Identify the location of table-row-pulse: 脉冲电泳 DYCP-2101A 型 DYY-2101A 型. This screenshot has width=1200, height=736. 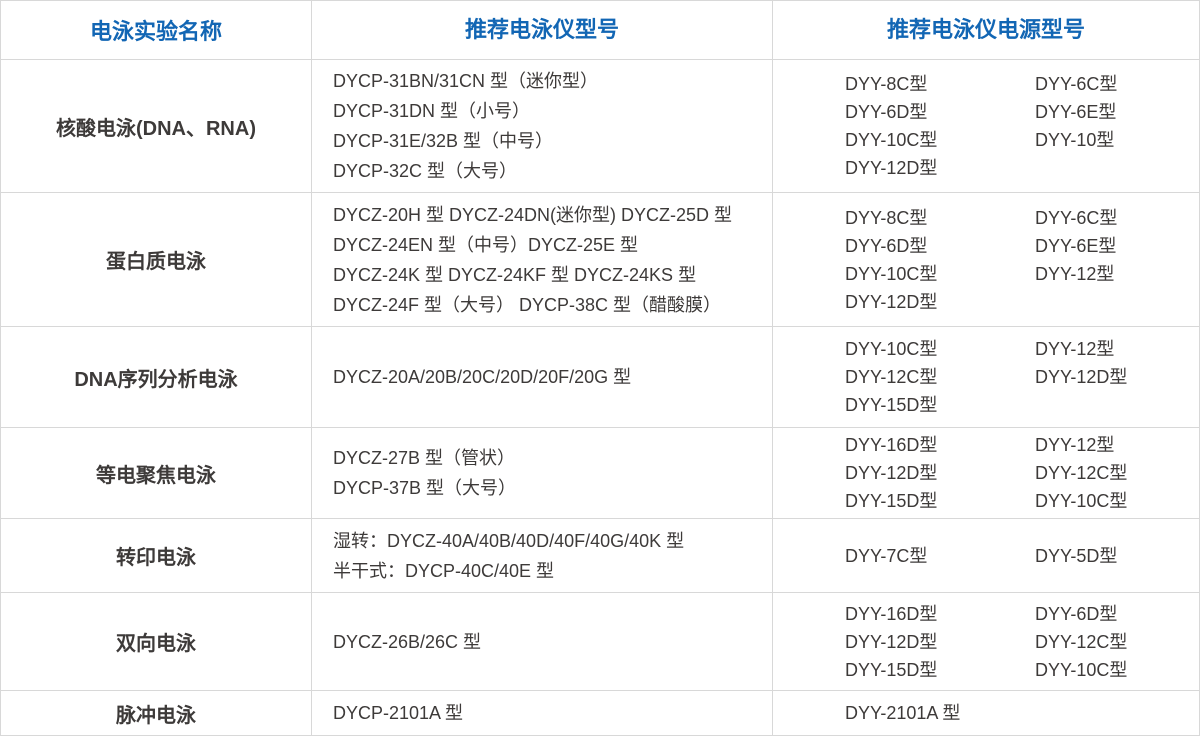
(600, 712).